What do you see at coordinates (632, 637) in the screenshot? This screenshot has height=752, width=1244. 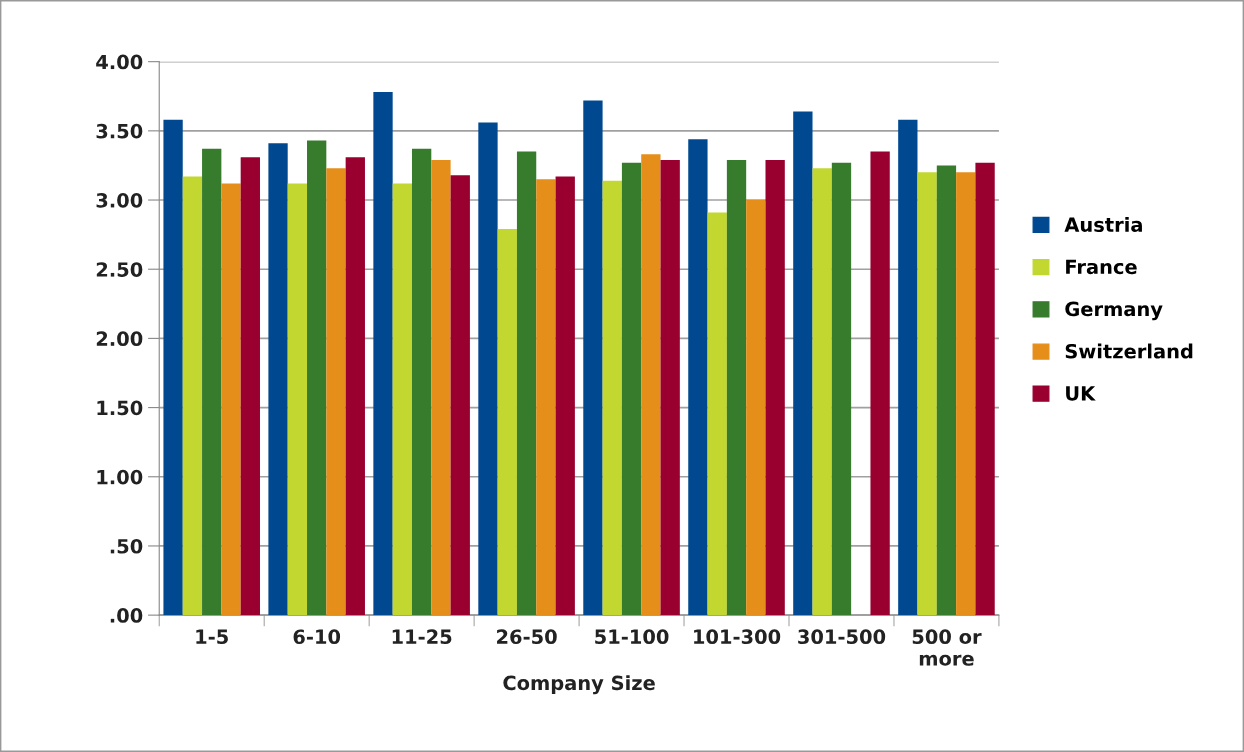 I see `x-tick-label: 51-100` at bounding box center [632, 637].